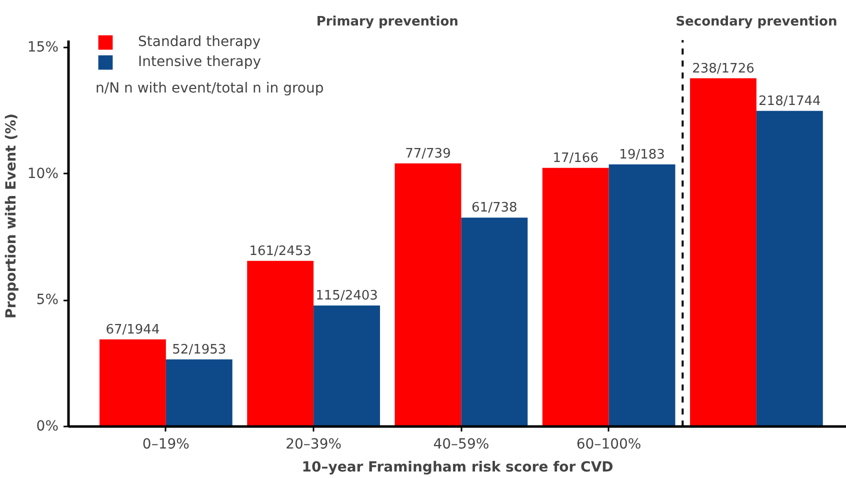 This screenshot has height=478, width=846. I want to click on data-label: 17/166, so click(575, 158).